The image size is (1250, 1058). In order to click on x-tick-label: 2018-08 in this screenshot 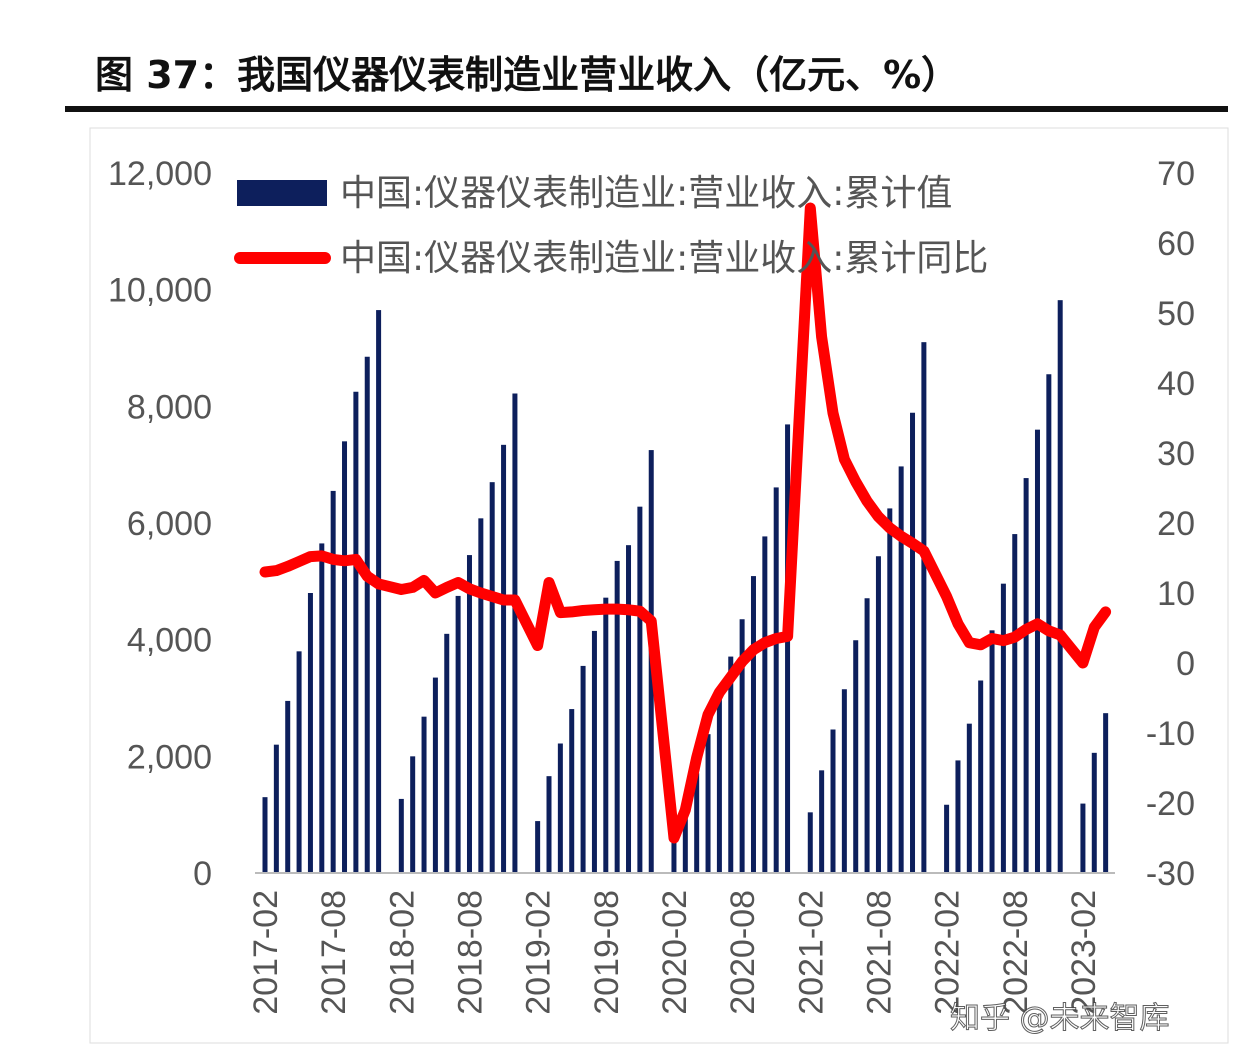, I will do `click(470, 952)`.